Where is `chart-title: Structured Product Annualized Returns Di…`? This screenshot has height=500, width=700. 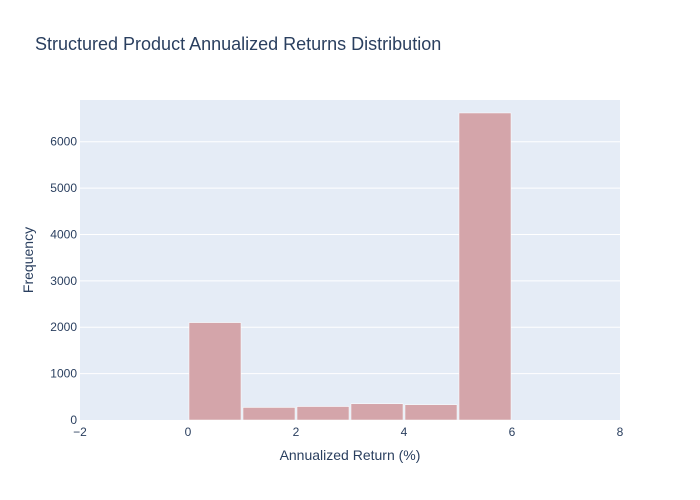 chart-title: Structured Product Annualized Returns Di… is located at coordinates (238, 44).